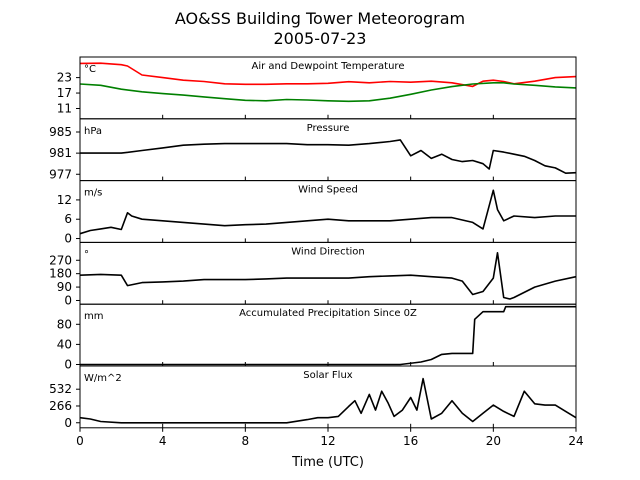 This screenshot has height=480, width=640. Describe the element at coordinates (60, 132) in the screenshot. I see `panel-1-ytick-label-2: 985` at that location.